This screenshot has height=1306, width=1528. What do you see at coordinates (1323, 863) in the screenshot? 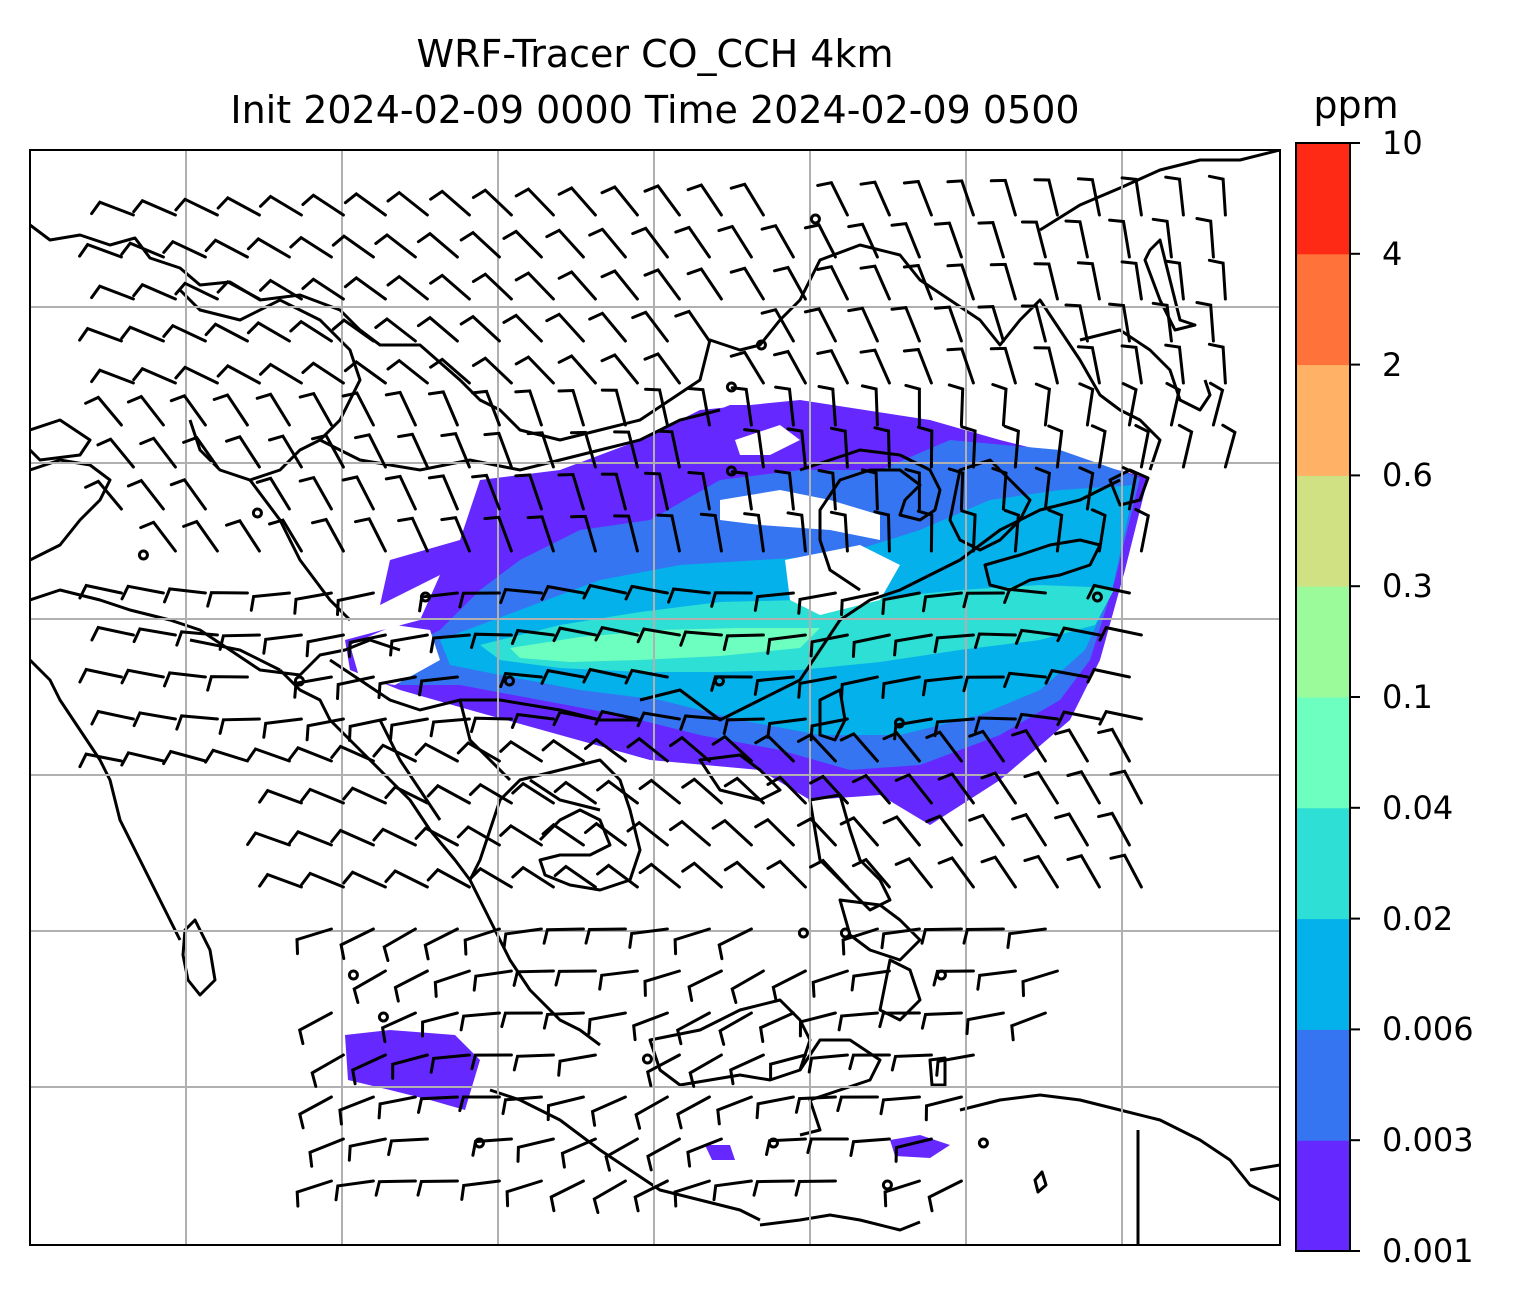
I see `colorbar-segment` at bounding box center [1323, 863].